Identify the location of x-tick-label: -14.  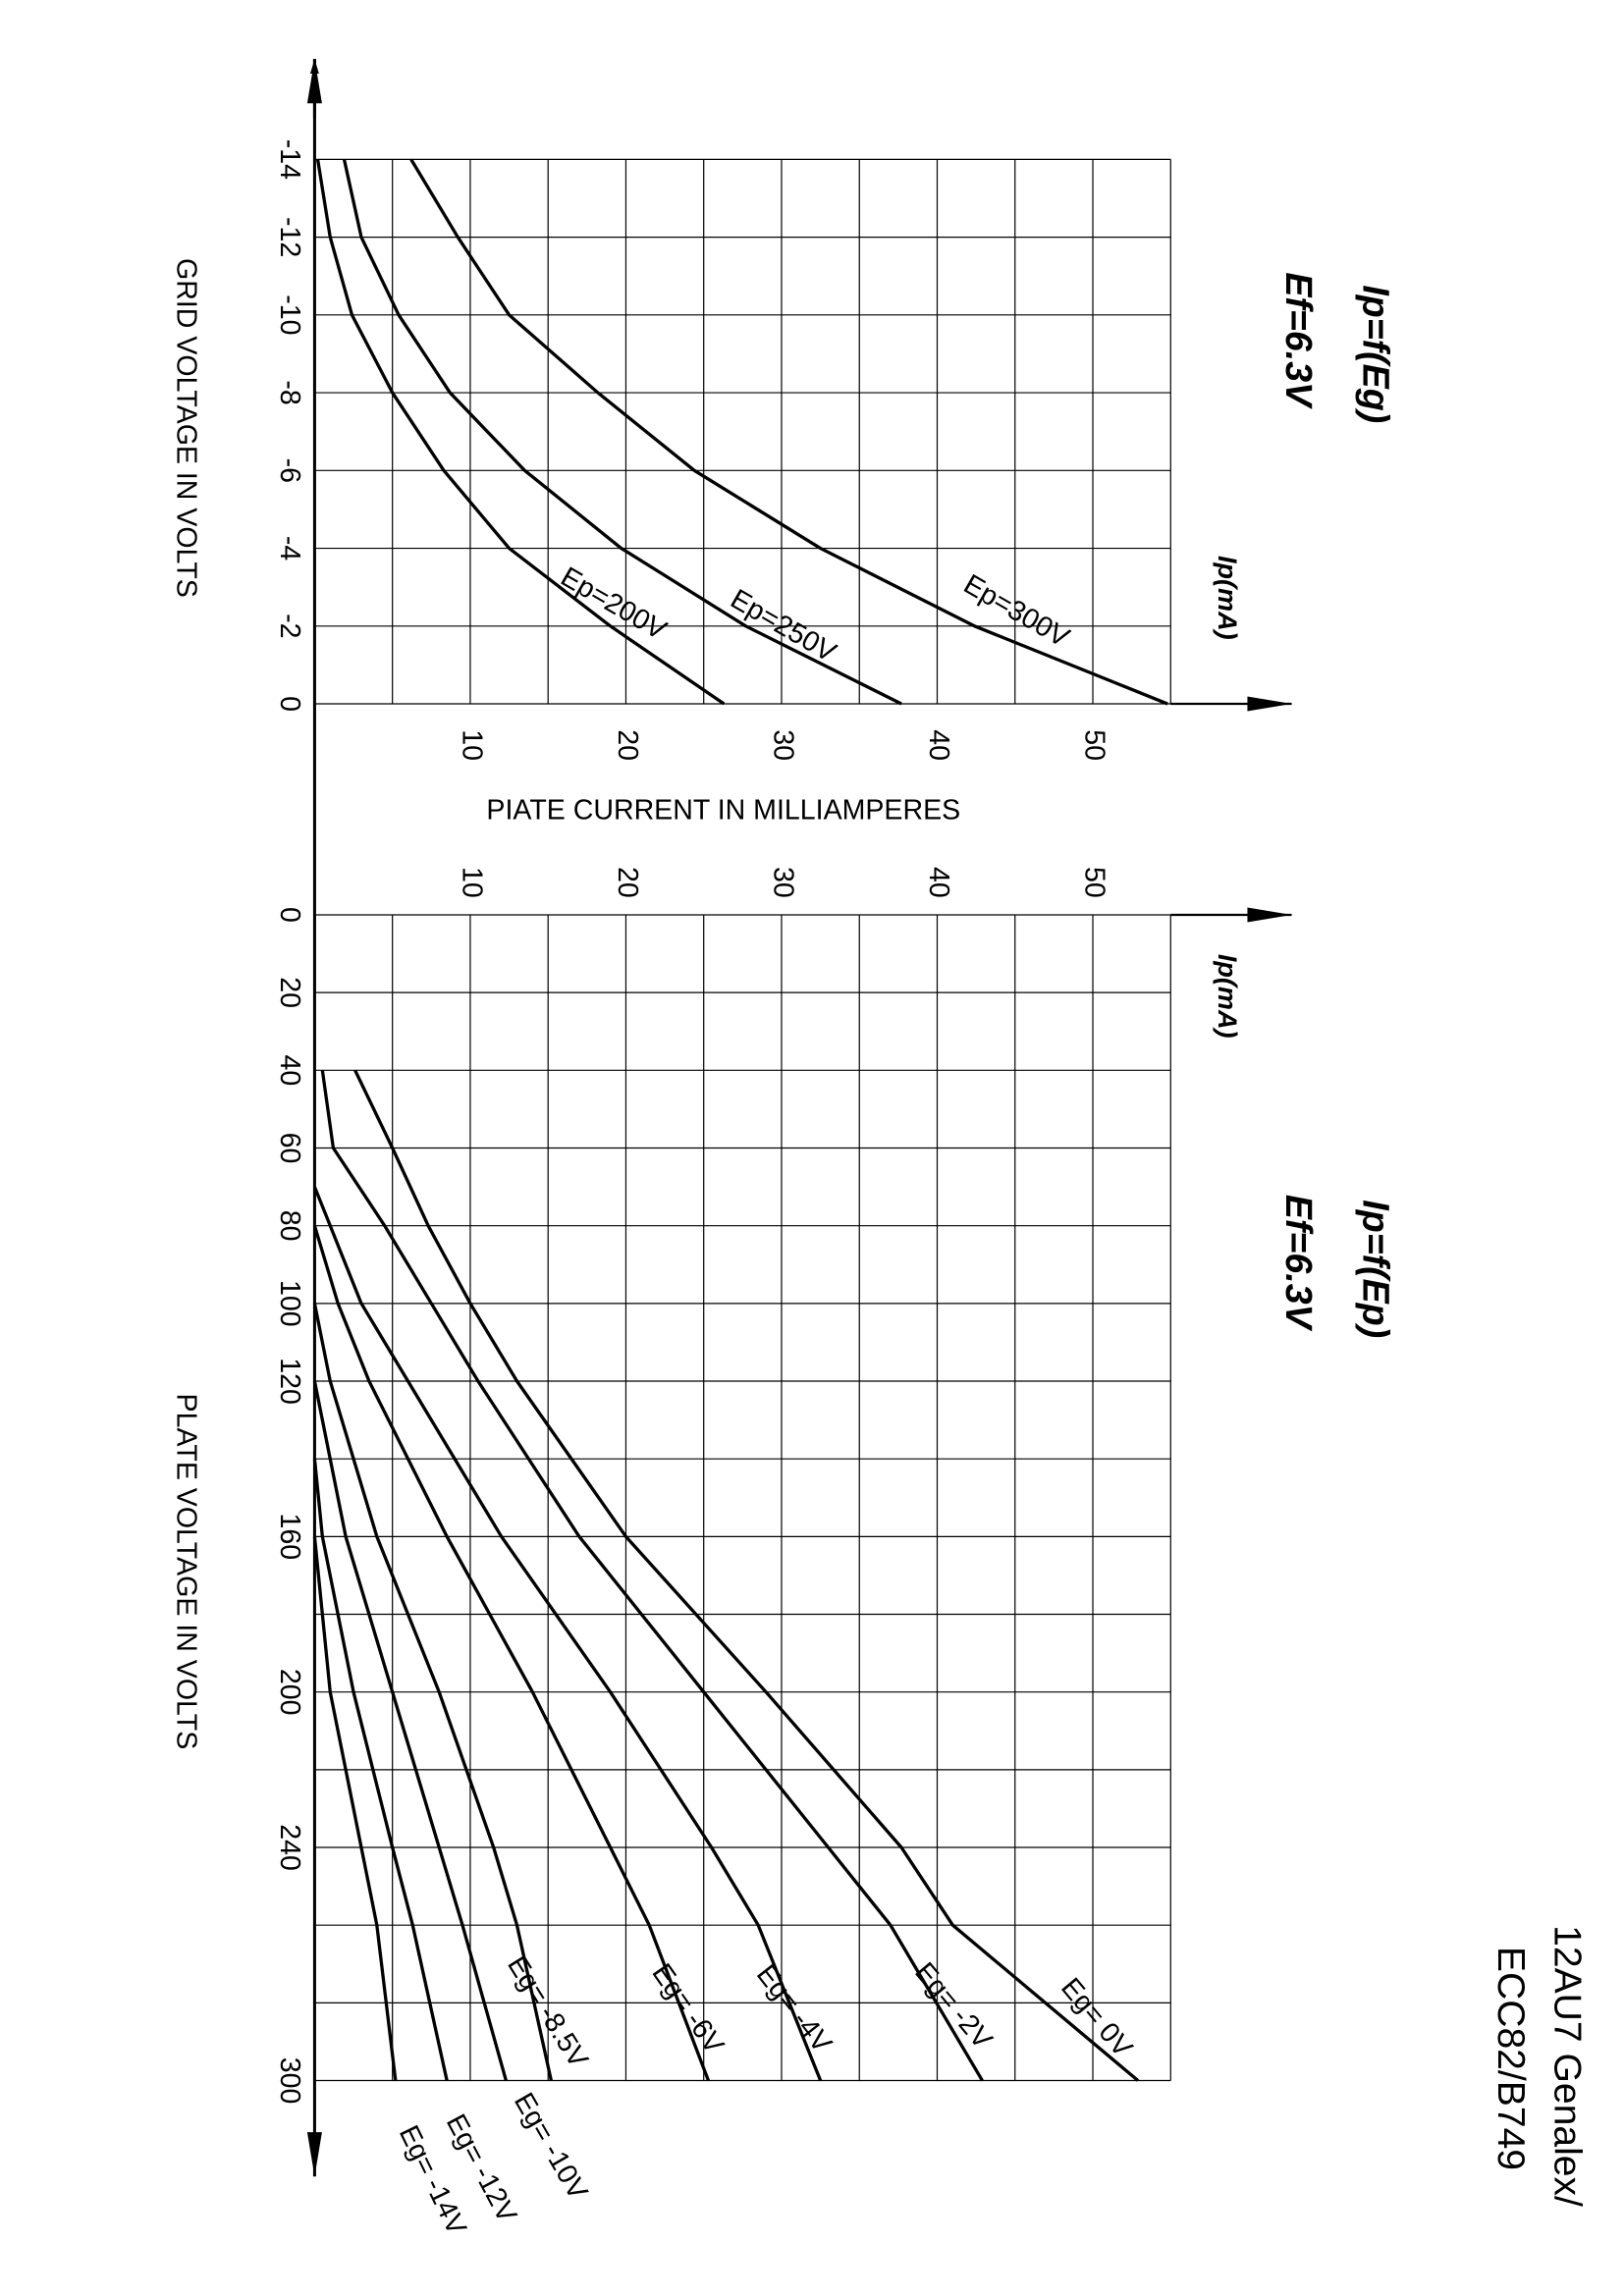
(289, 159).